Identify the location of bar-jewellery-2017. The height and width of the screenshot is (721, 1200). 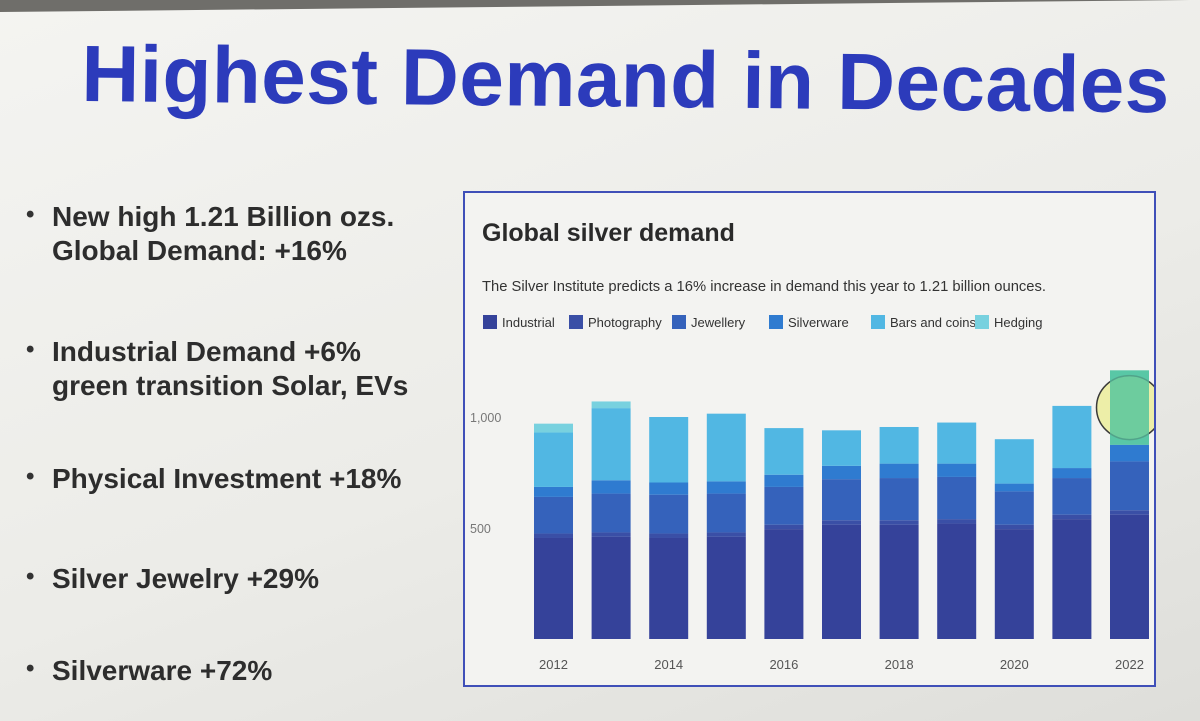
(841, 500).